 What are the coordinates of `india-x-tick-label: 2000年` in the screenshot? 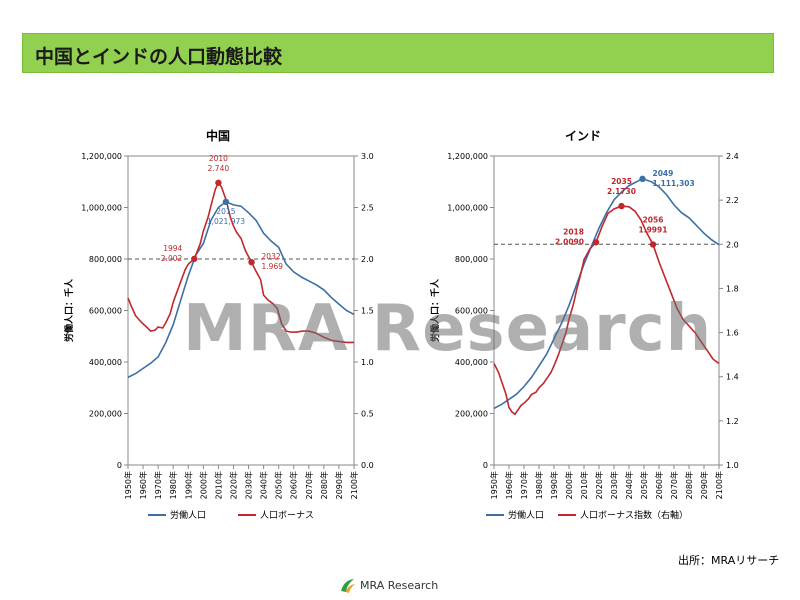 It's located at (569, 485).